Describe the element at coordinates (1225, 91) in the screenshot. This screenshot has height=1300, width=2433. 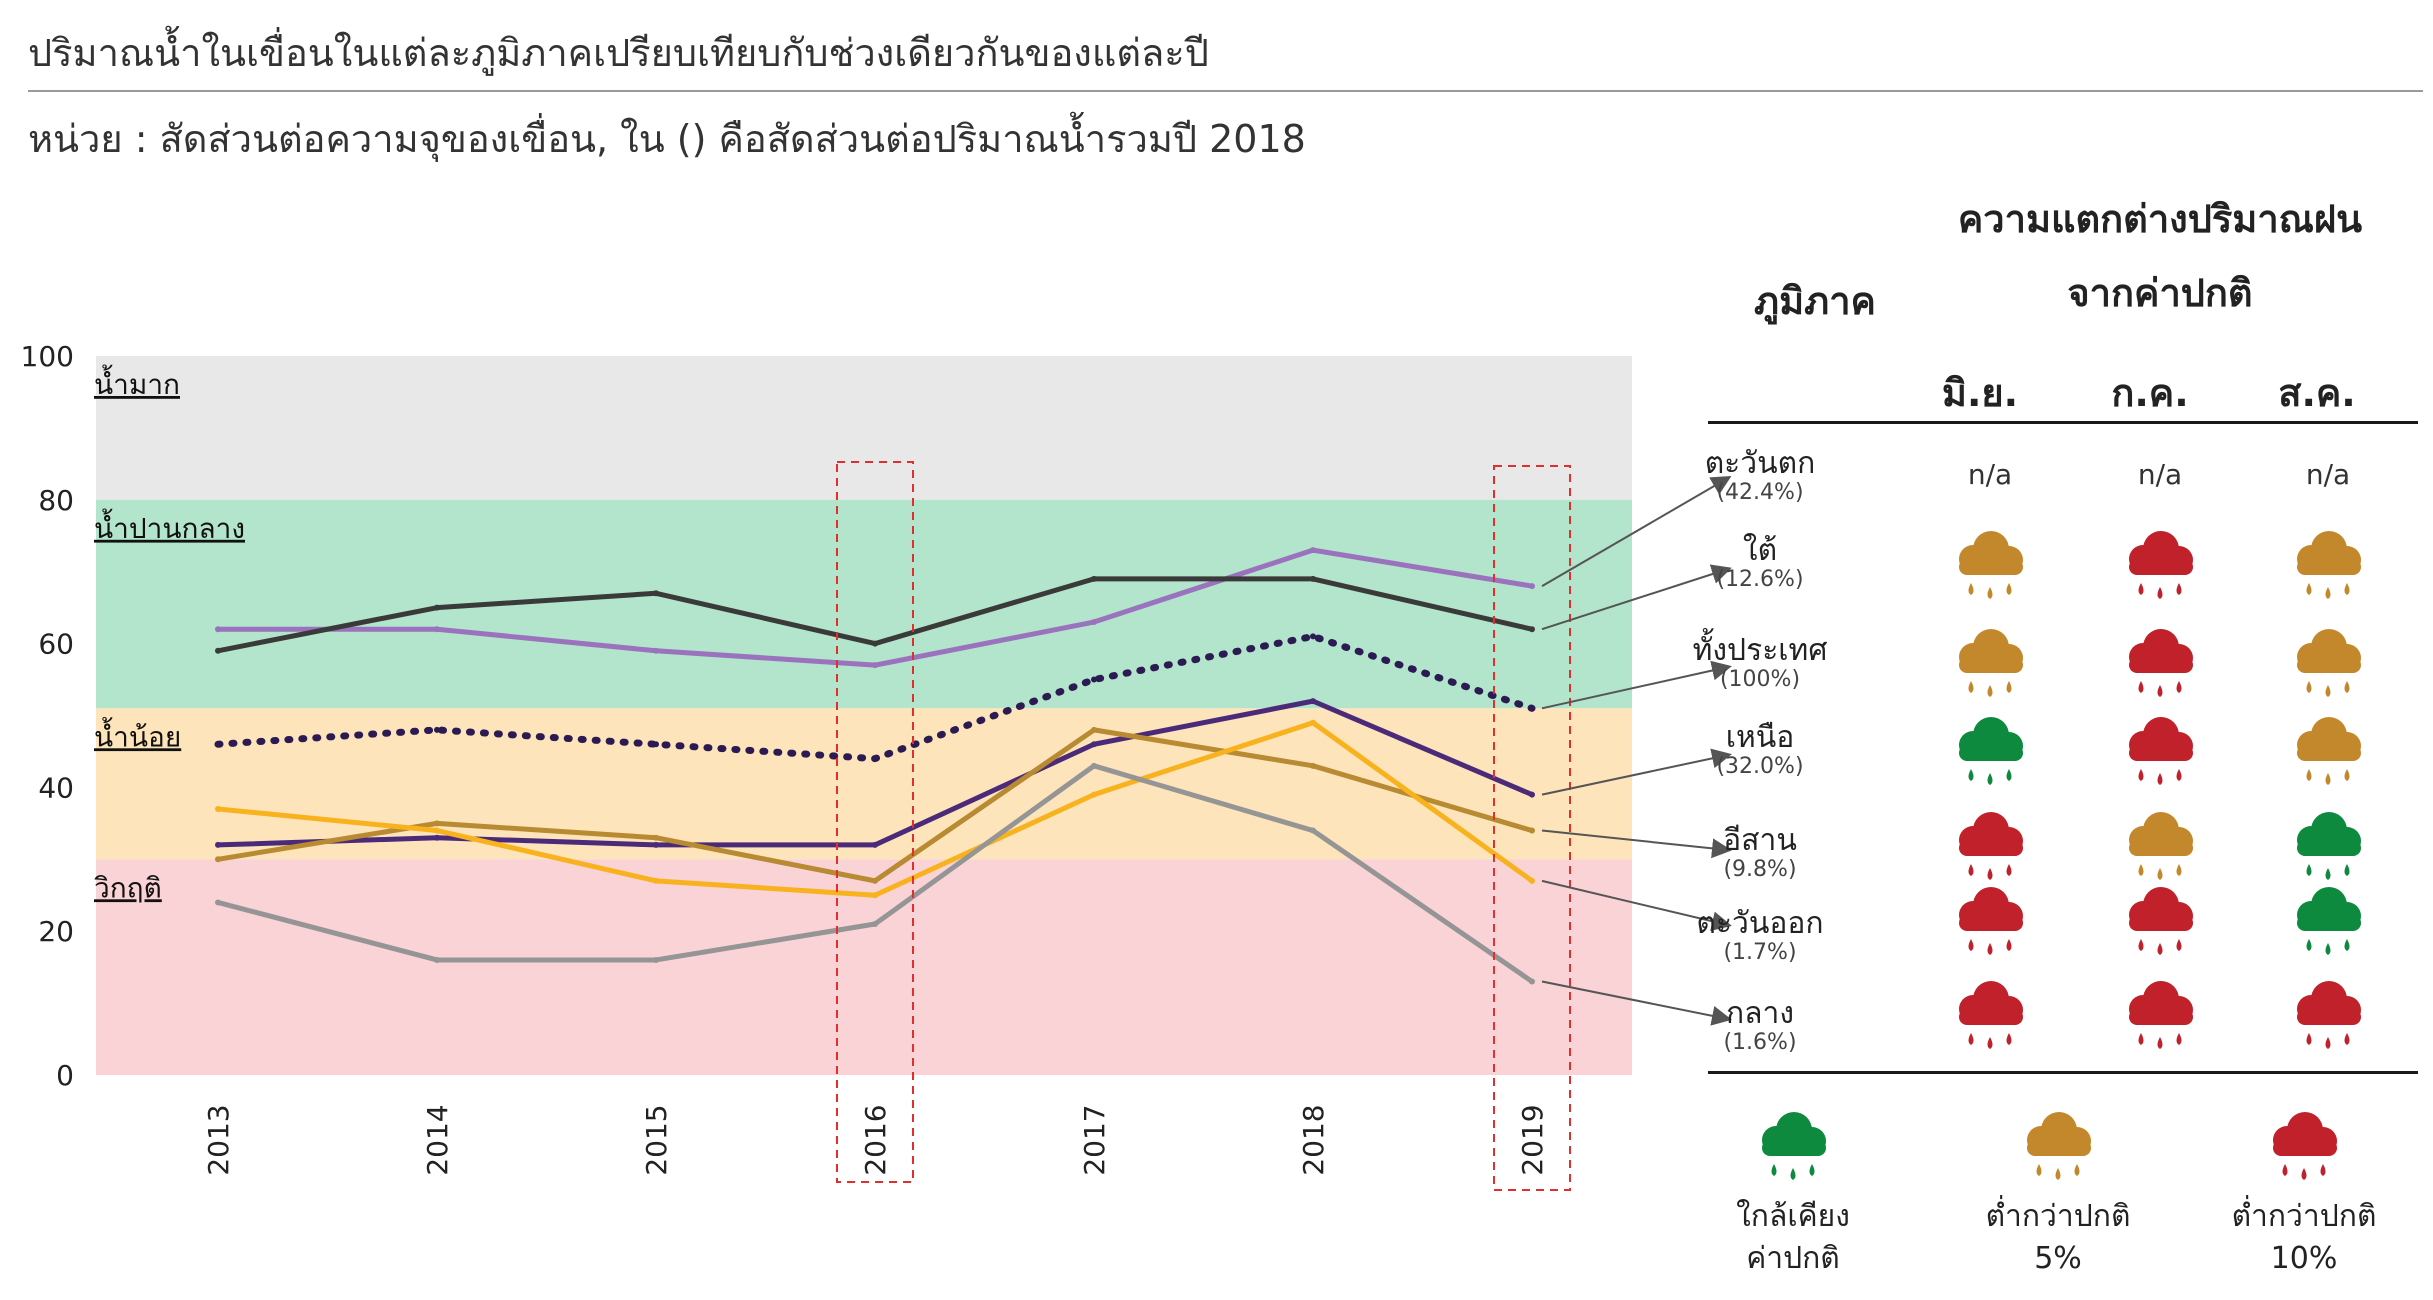
I see `title-divider` at that location.